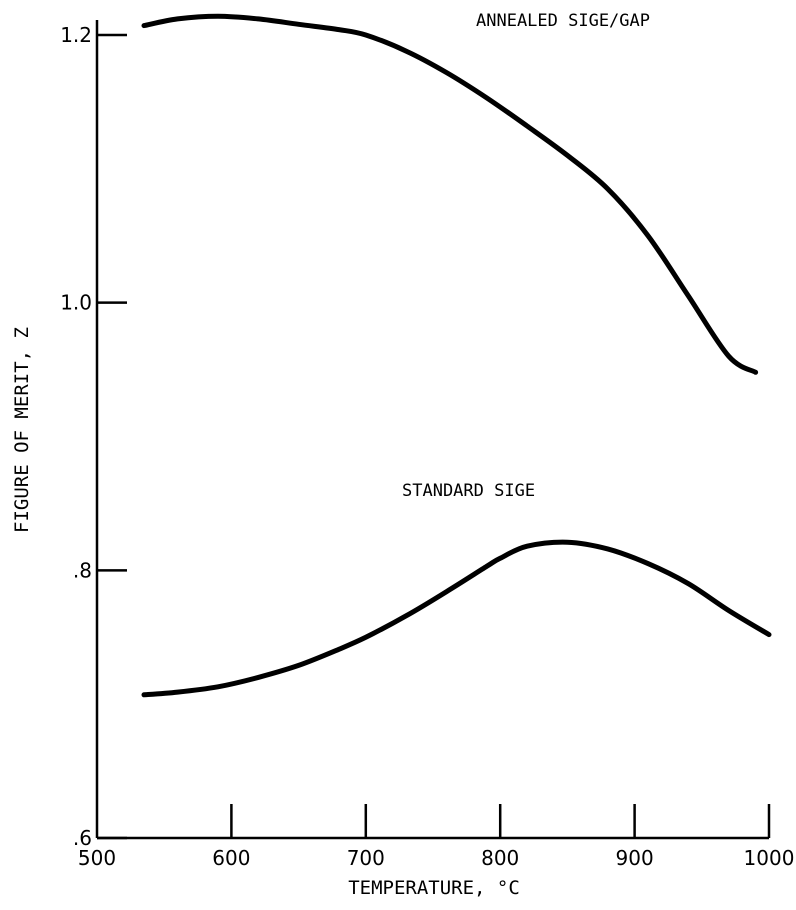  I want to click on y-tick-label: .6, so click(82, 838).